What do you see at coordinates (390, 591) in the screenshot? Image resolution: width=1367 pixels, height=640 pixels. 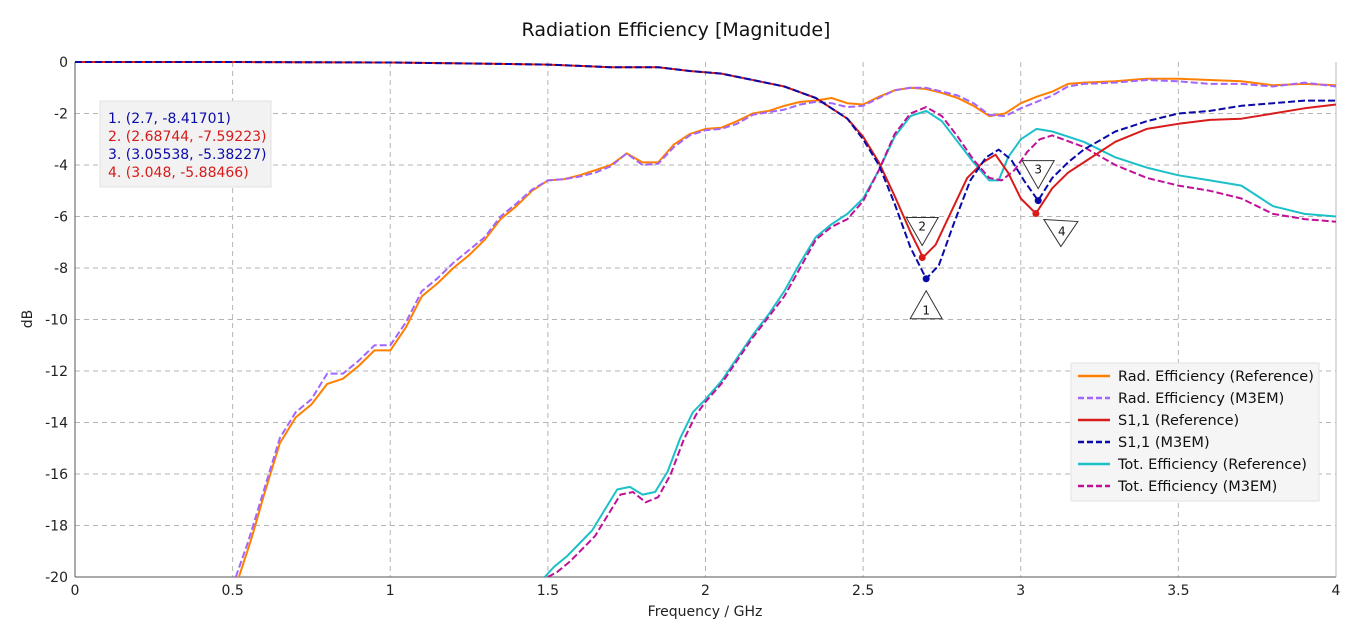 I see `x-tick-label: 1` at bounding box center [390, 591].